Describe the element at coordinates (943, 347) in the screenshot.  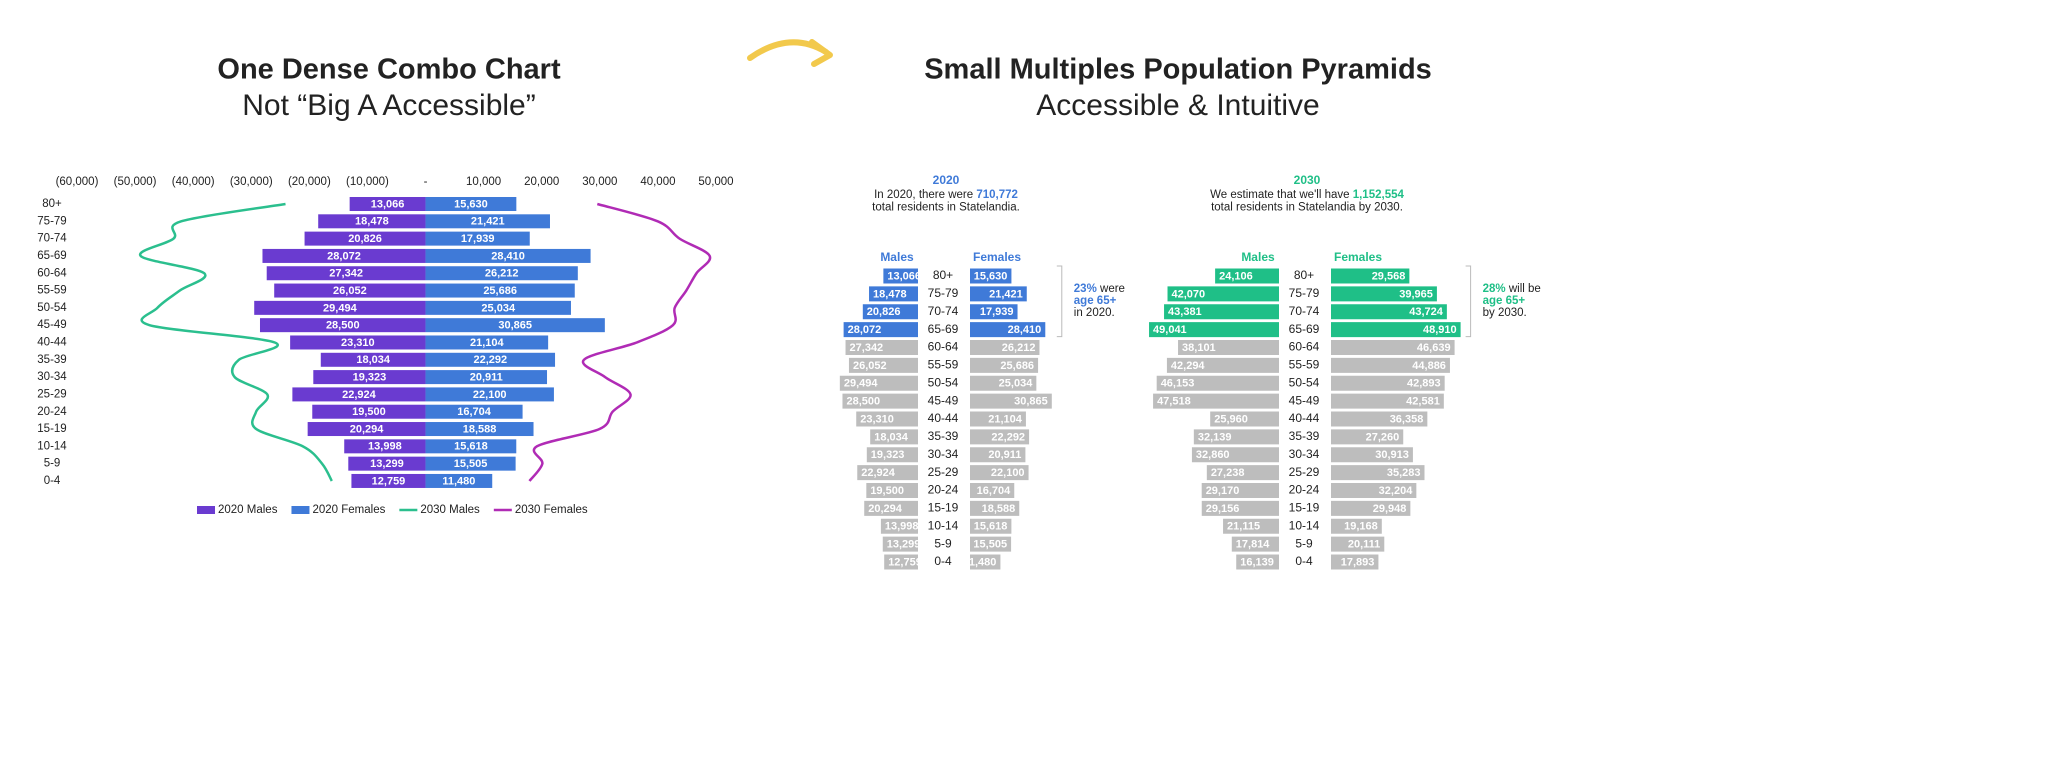
I see `age-label: 60-64` at that location.